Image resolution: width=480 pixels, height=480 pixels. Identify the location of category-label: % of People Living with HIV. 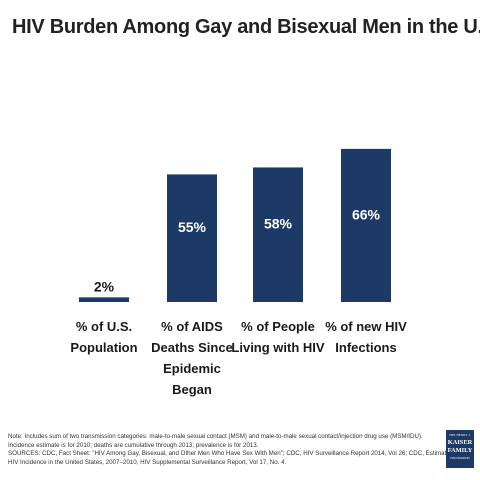
(277, 337).